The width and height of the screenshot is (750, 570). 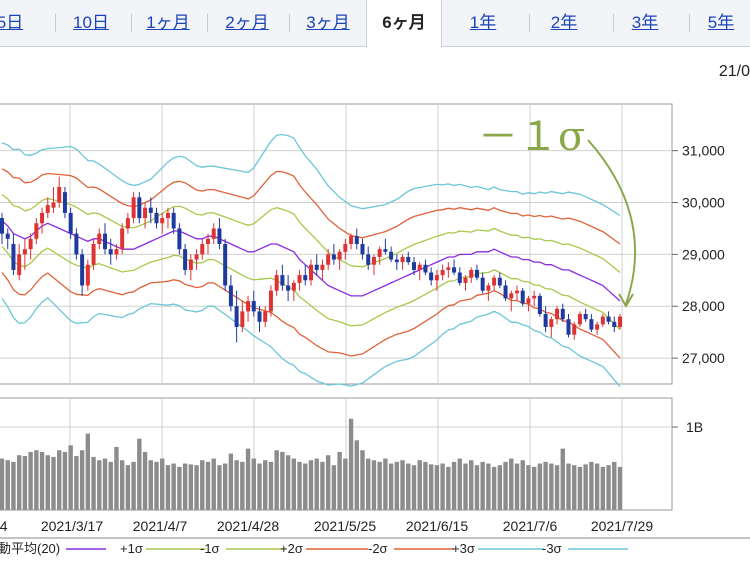 I want to click on tab-8: 2年, so click(x=564, y=22).